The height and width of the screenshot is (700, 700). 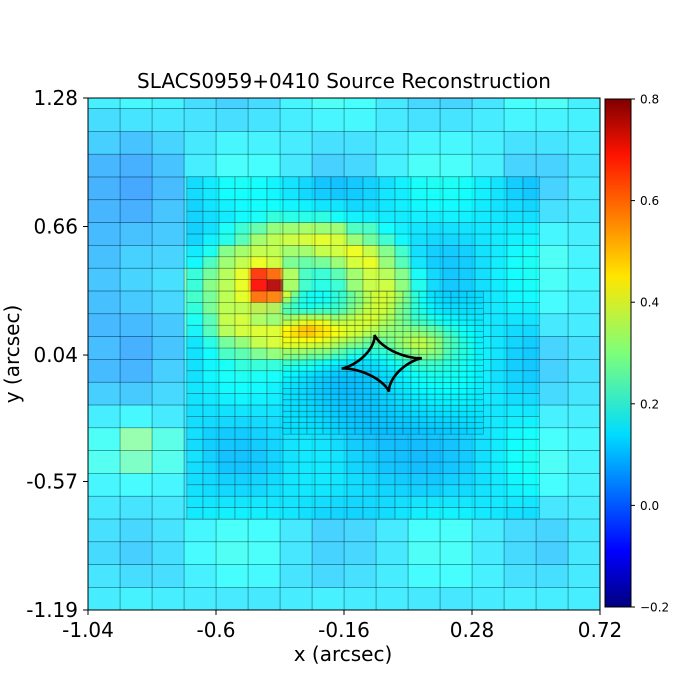 I want to click on y-tick-label: -1.19, so click(x=52, y=610).